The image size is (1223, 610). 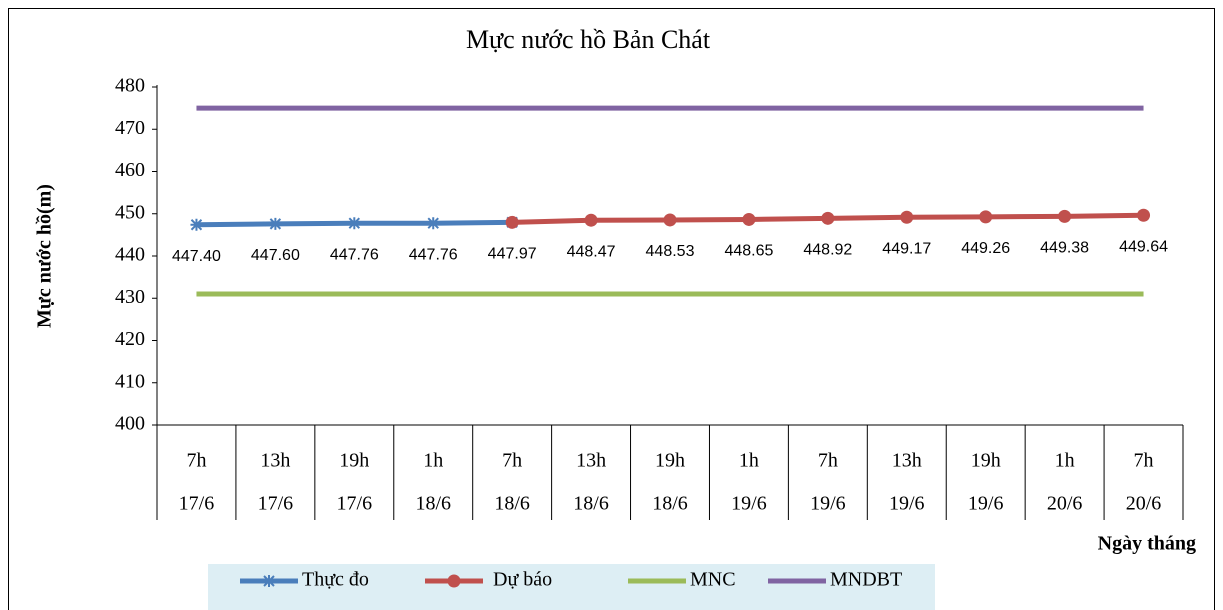 What do you see at coordinates (130, 212) in the screenshot?
I see `y-tick-label: 450` at bounding box center [130, 212].